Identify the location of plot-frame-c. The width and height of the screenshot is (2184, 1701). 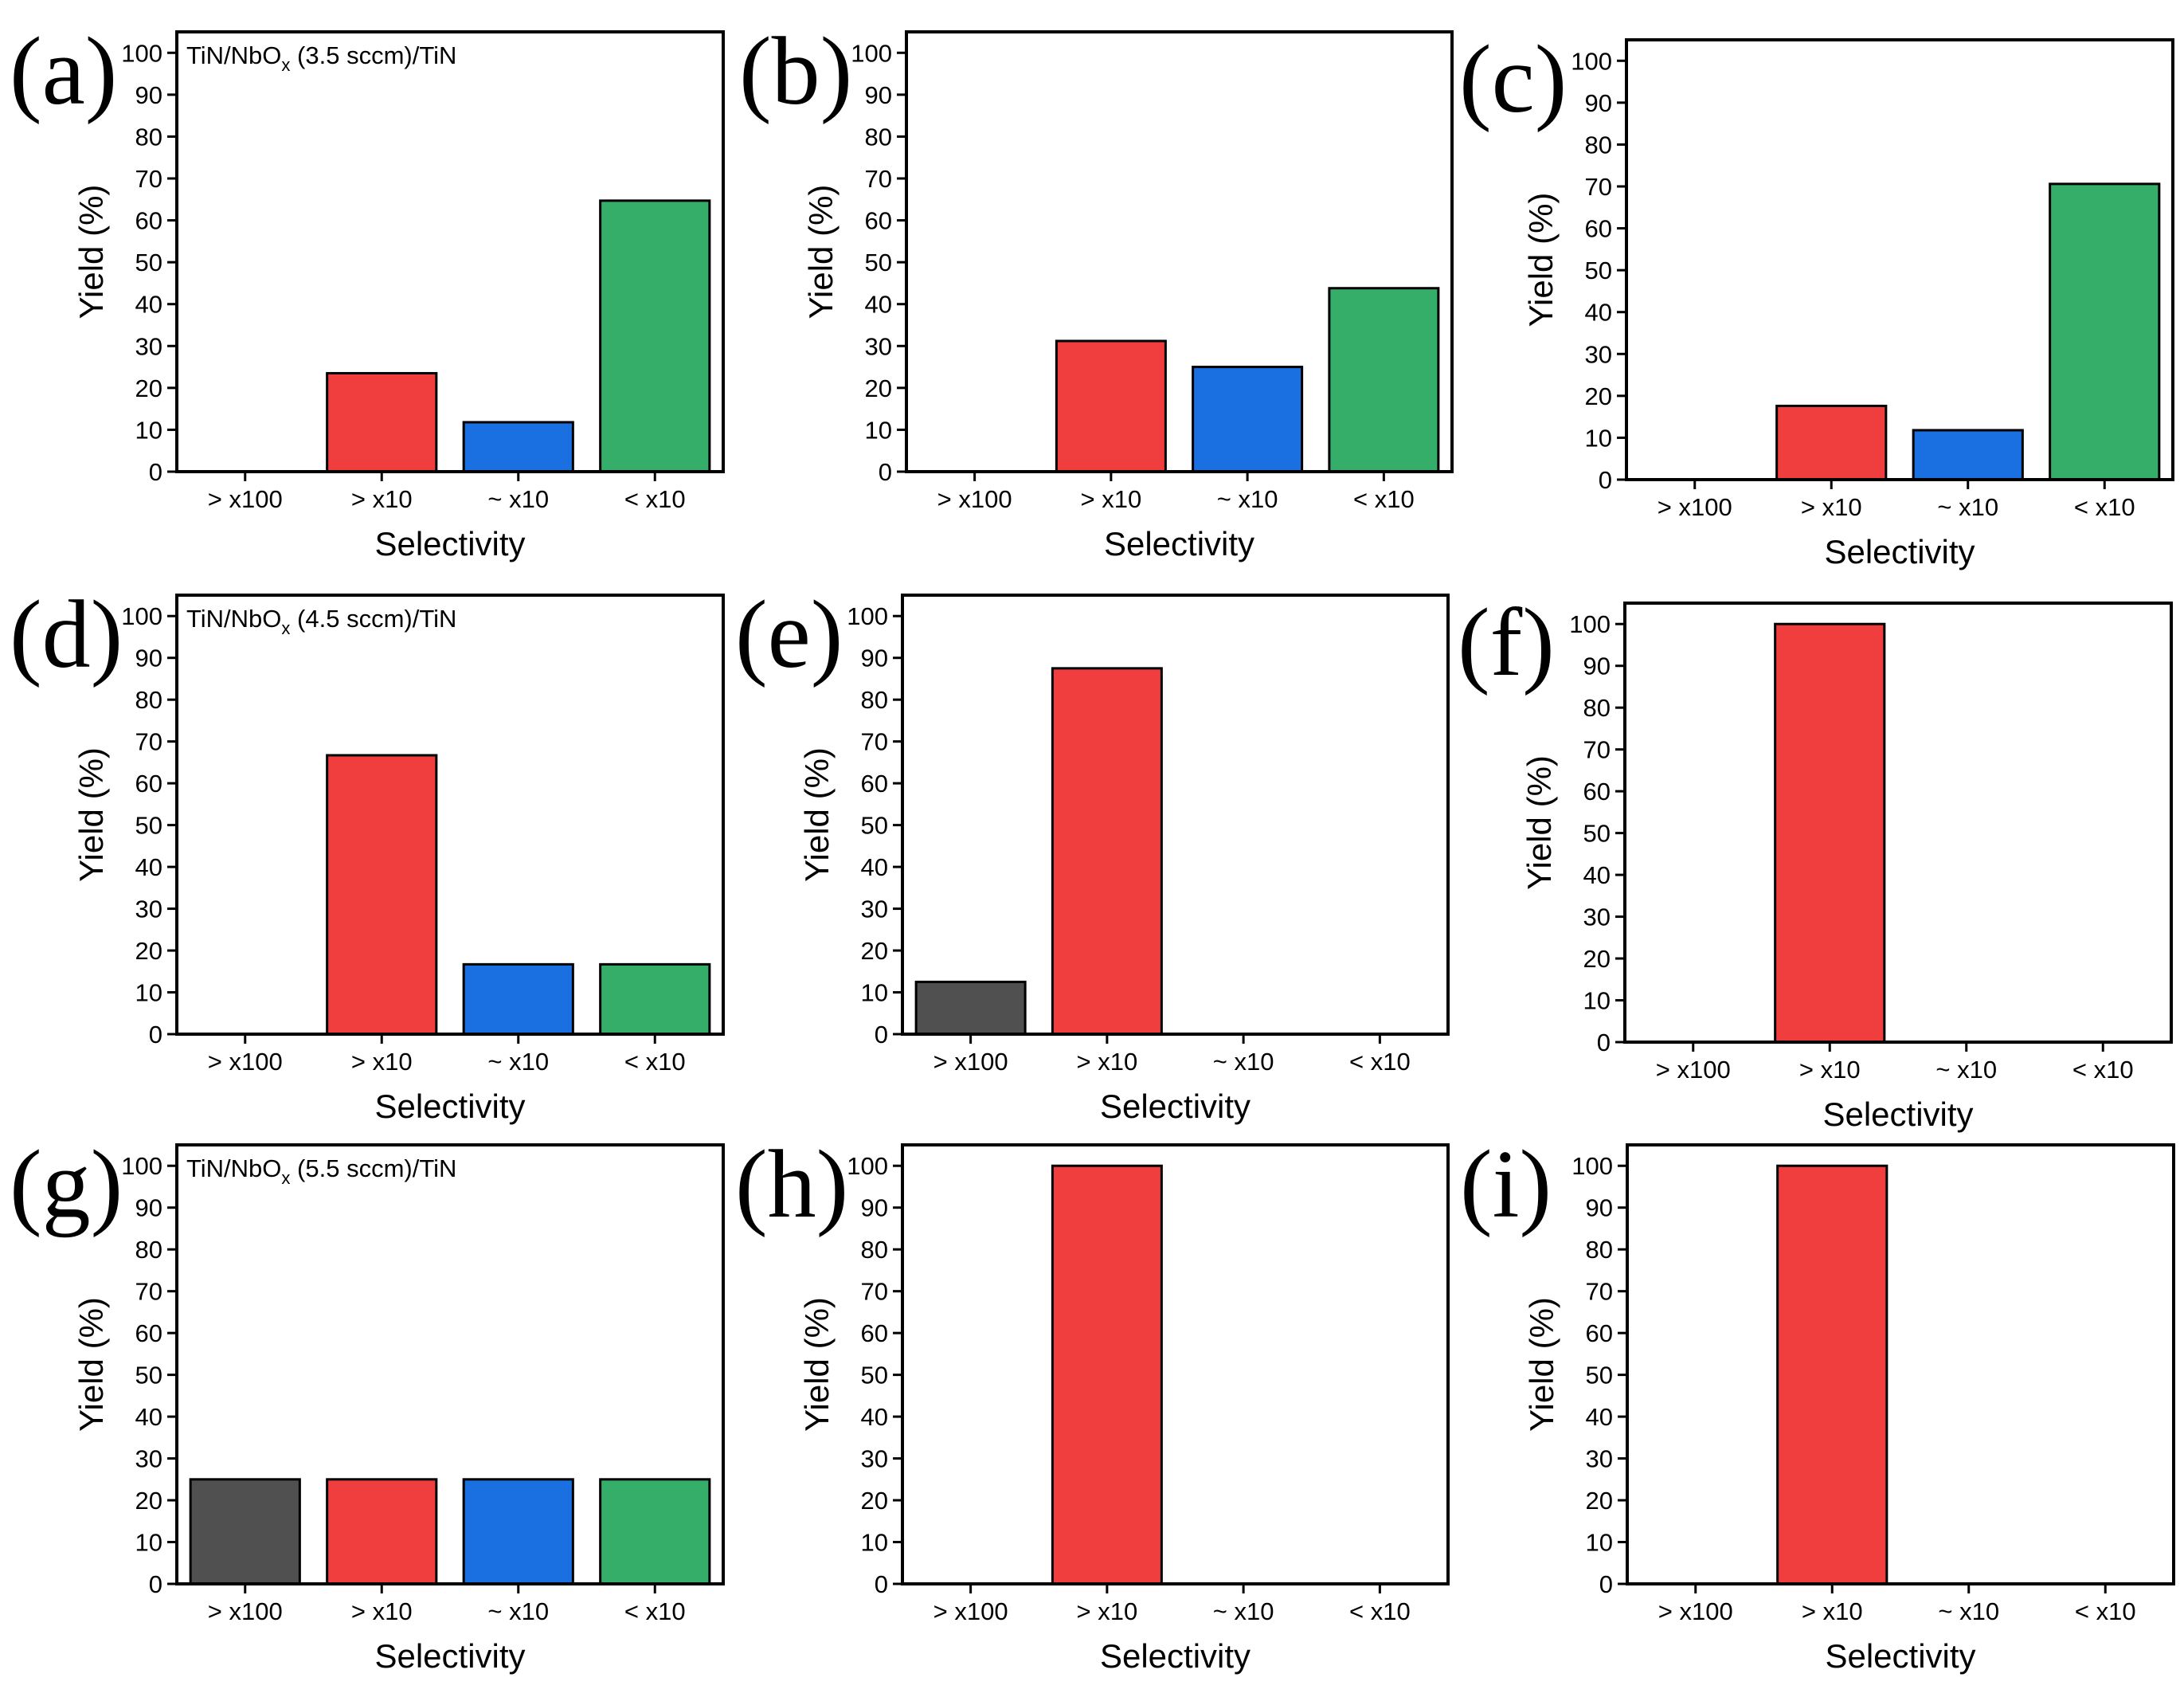
(1899, 259).